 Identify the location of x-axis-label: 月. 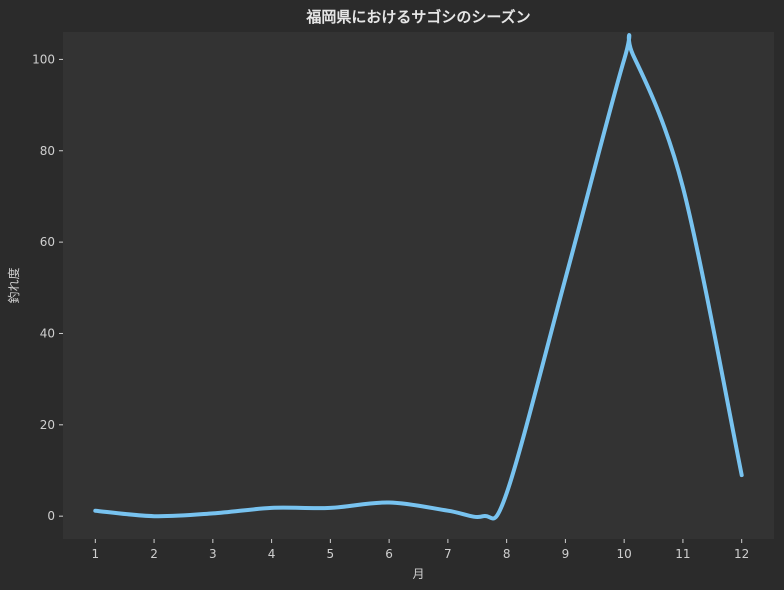
(418, 574).